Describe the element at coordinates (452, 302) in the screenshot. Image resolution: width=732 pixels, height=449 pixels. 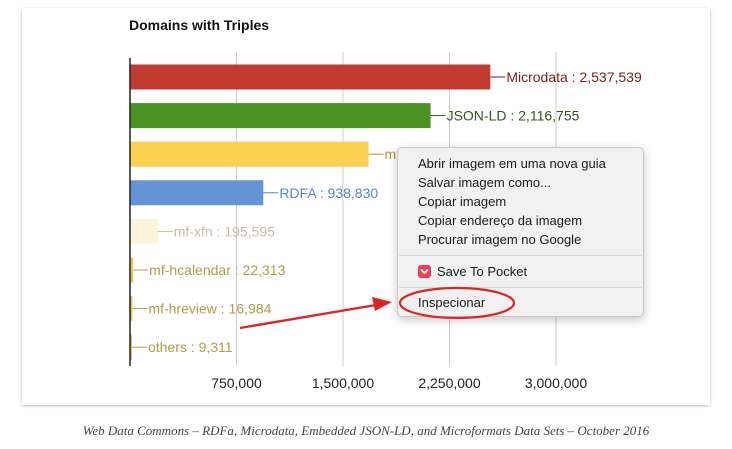
I see `menu-item-inspect: Inspecionar` at that location.